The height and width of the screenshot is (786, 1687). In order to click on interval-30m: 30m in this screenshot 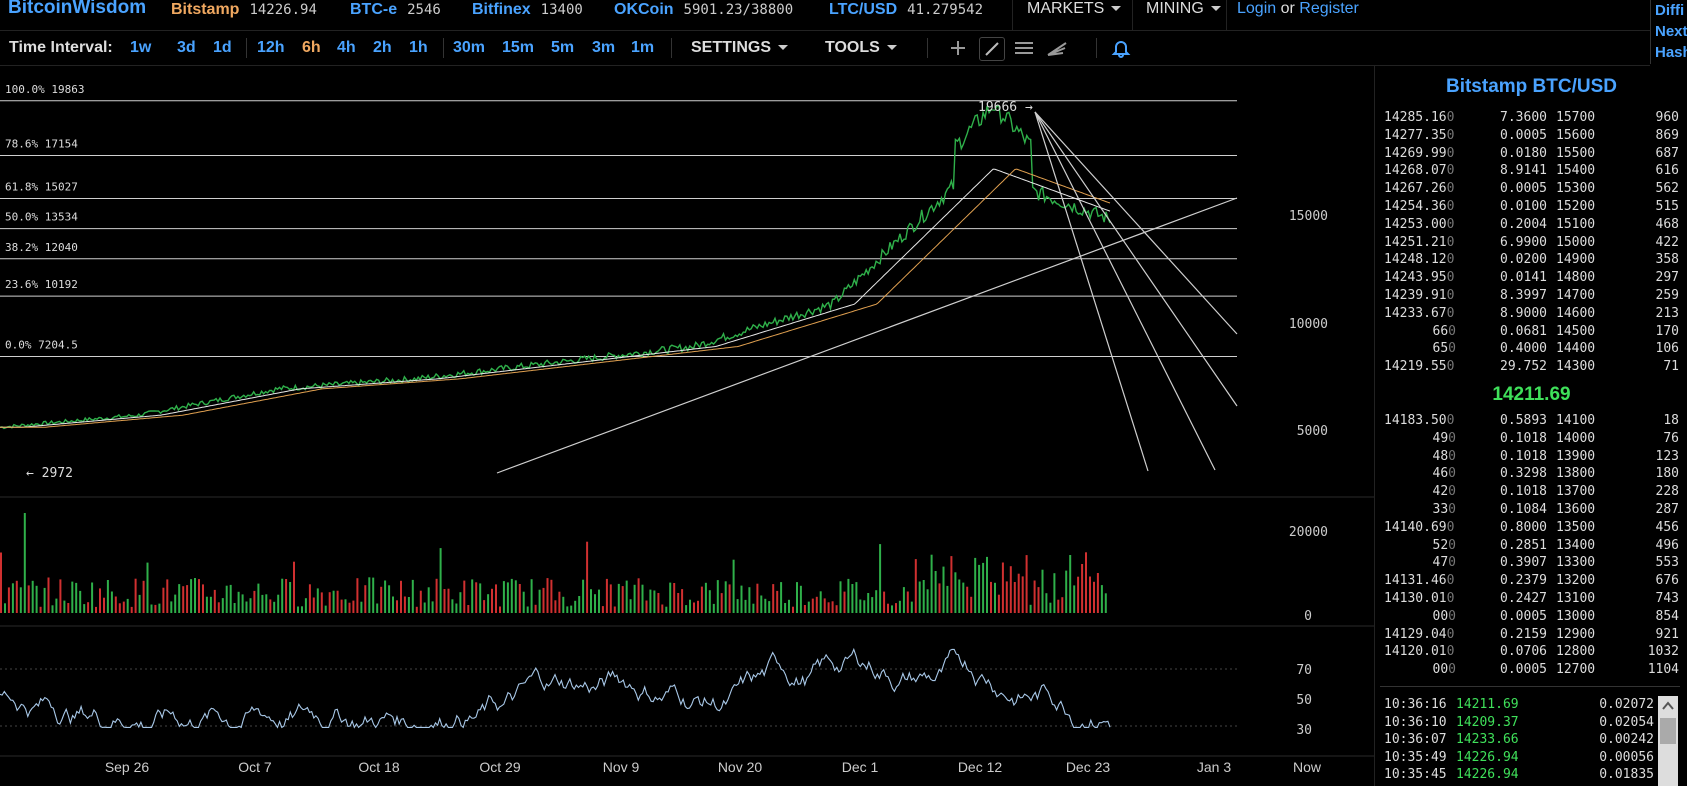, I will do `click(469, 47)`.